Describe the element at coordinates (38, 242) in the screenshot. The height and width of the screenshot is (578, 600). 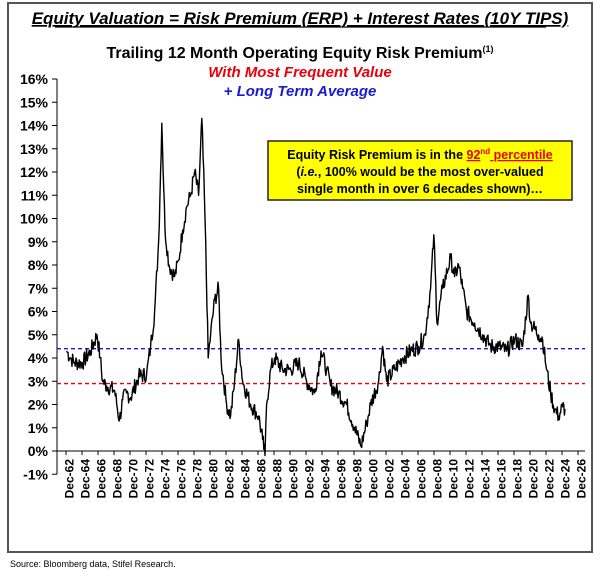
I see `y-tick-label: 9%` at that location.